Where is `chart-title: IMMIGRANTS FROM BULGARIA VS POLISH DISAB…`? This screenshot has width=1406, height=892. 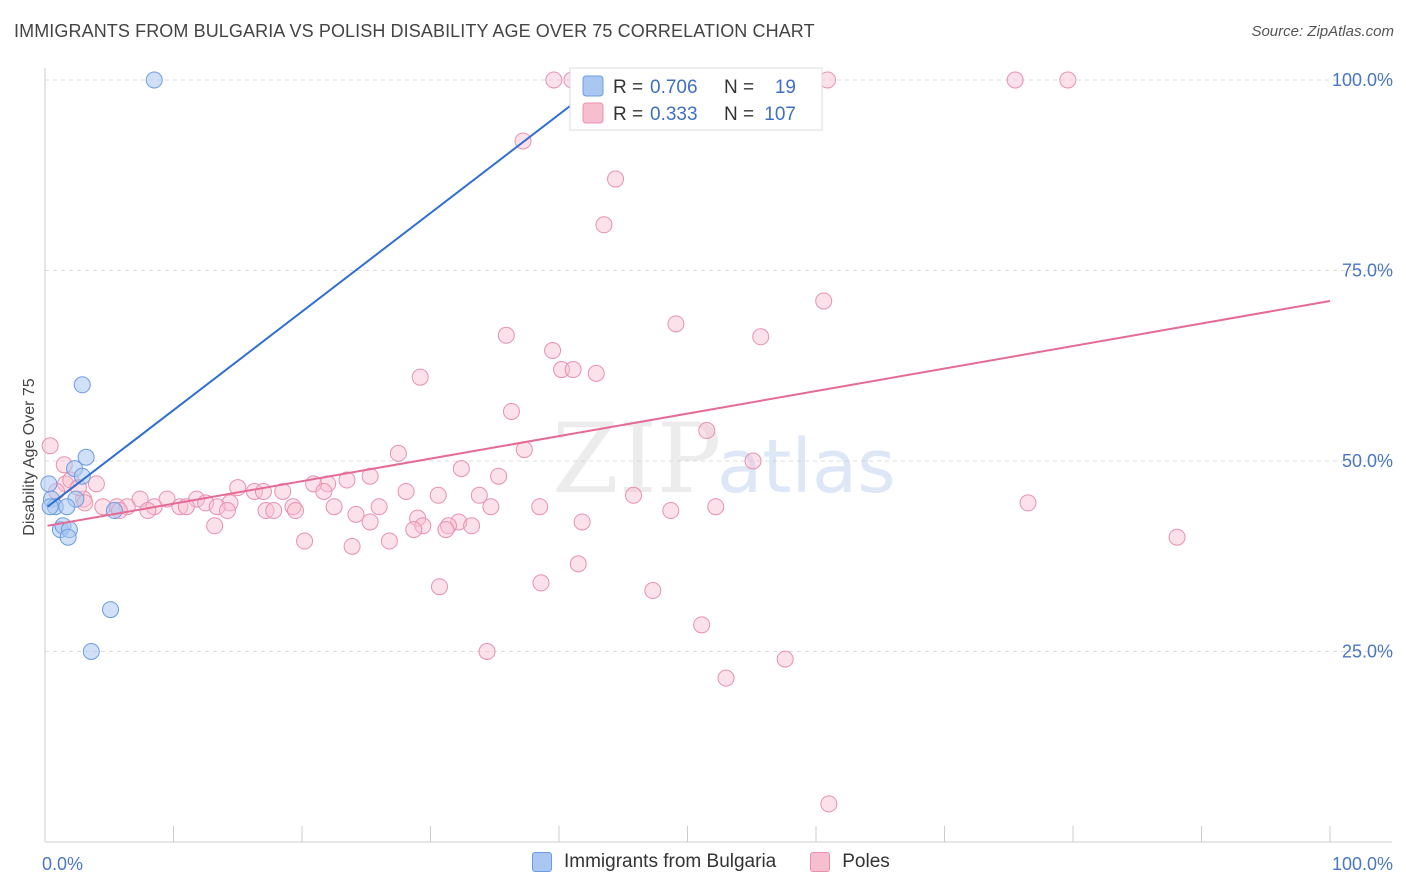 chart-title: IMMIGRANTS FROM BULGARIA VS POLISH DISAB… is located at coordinates (414, 31).